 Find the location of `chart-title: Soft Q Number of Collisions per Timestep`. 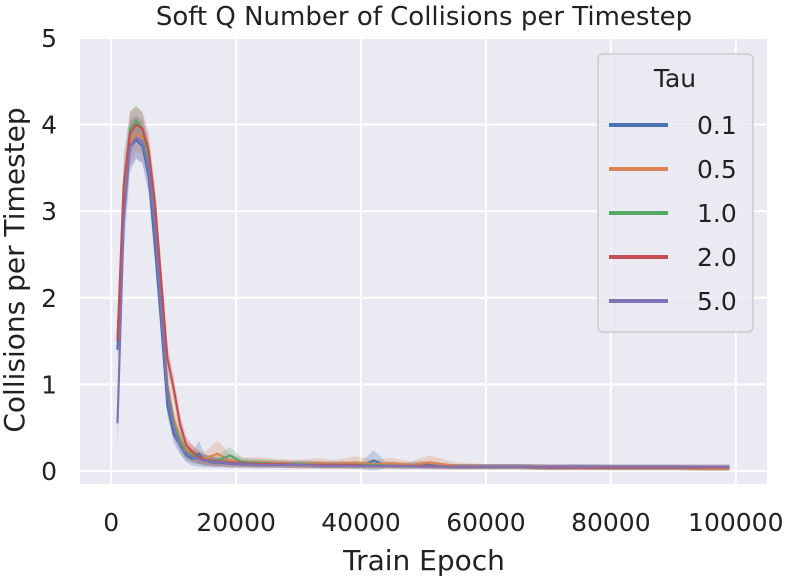

chart-title: Soft Q Number of Collisions per Timestep is located at coordinates (424, 17).